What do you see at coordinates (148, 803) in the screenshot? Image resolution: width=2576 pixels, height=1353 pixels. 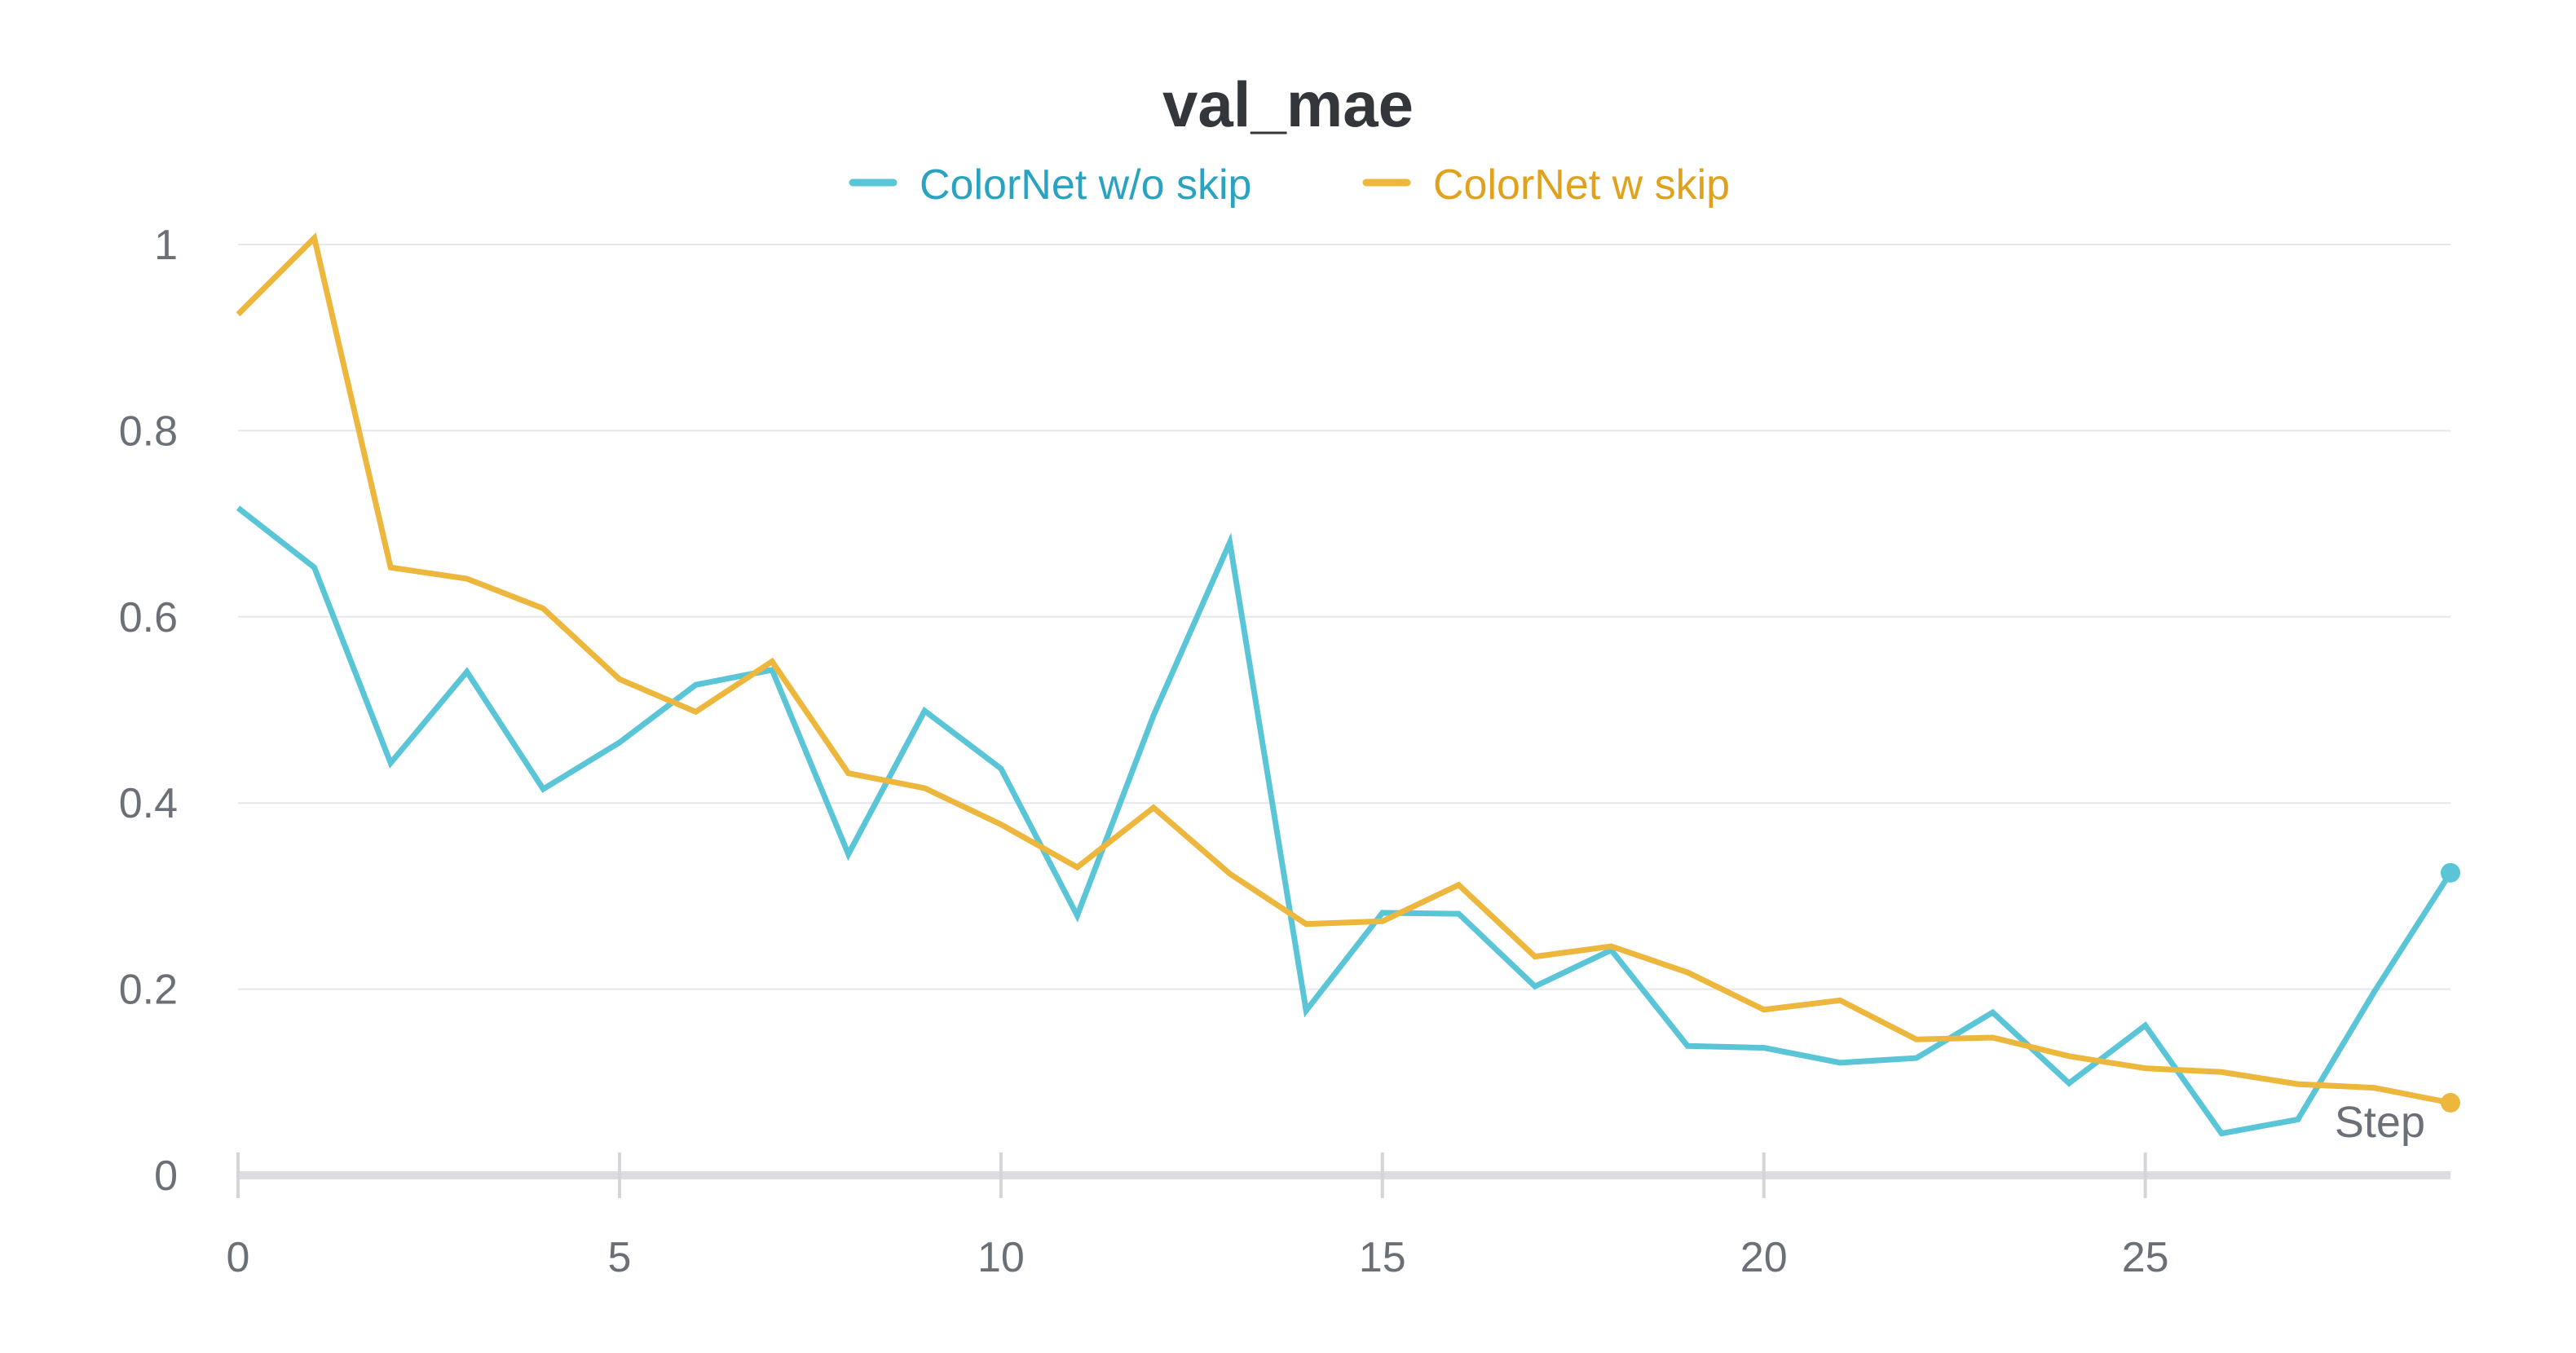 I see `y-tick-label: 0.4` at bounding box center [148, 803].